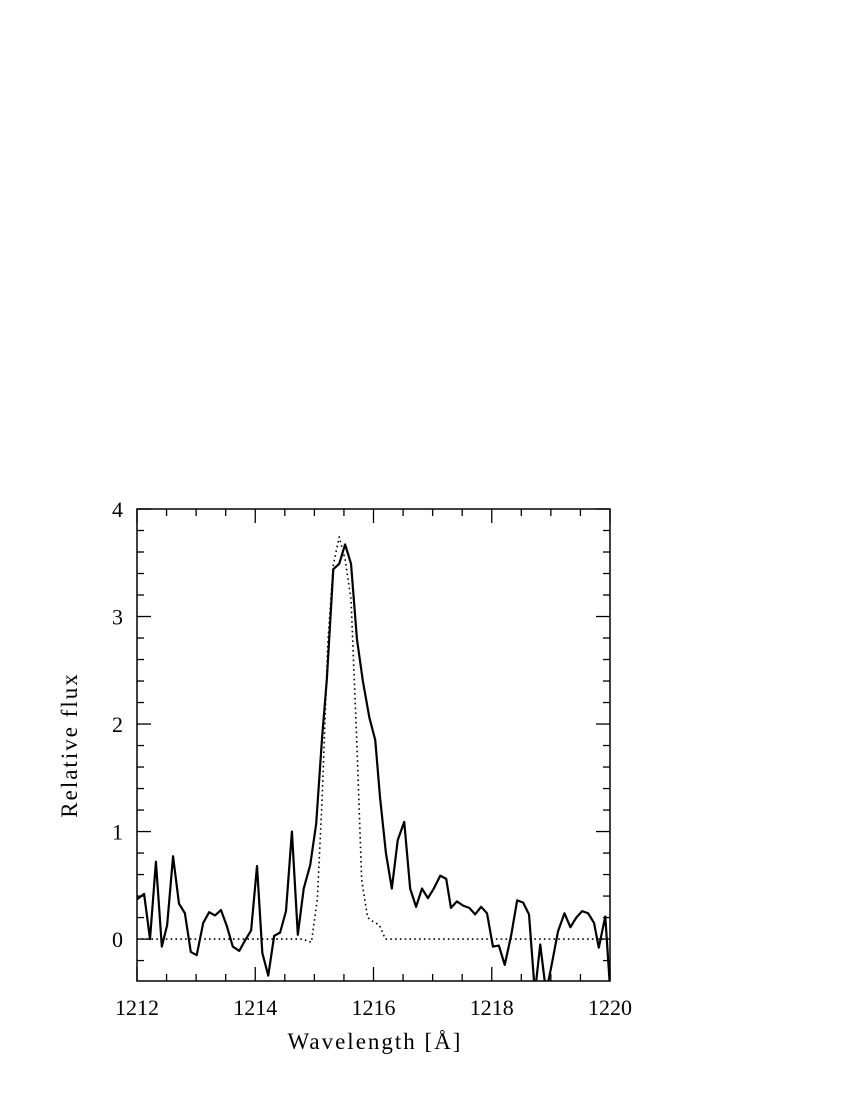 This screenshot has width=850, height=1100. I want to click on x-tick-label: 1212, so click(137, 1007).